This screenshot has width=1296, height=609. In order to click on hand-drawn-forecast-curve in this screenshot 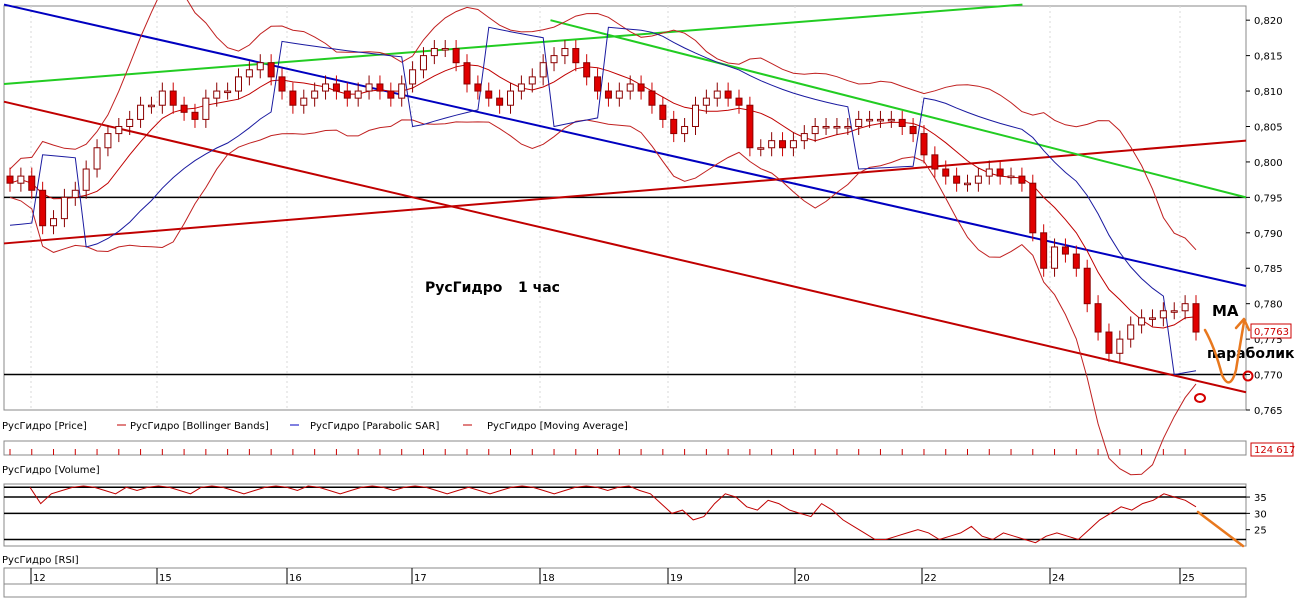, I will do `click(1224, 352)`.